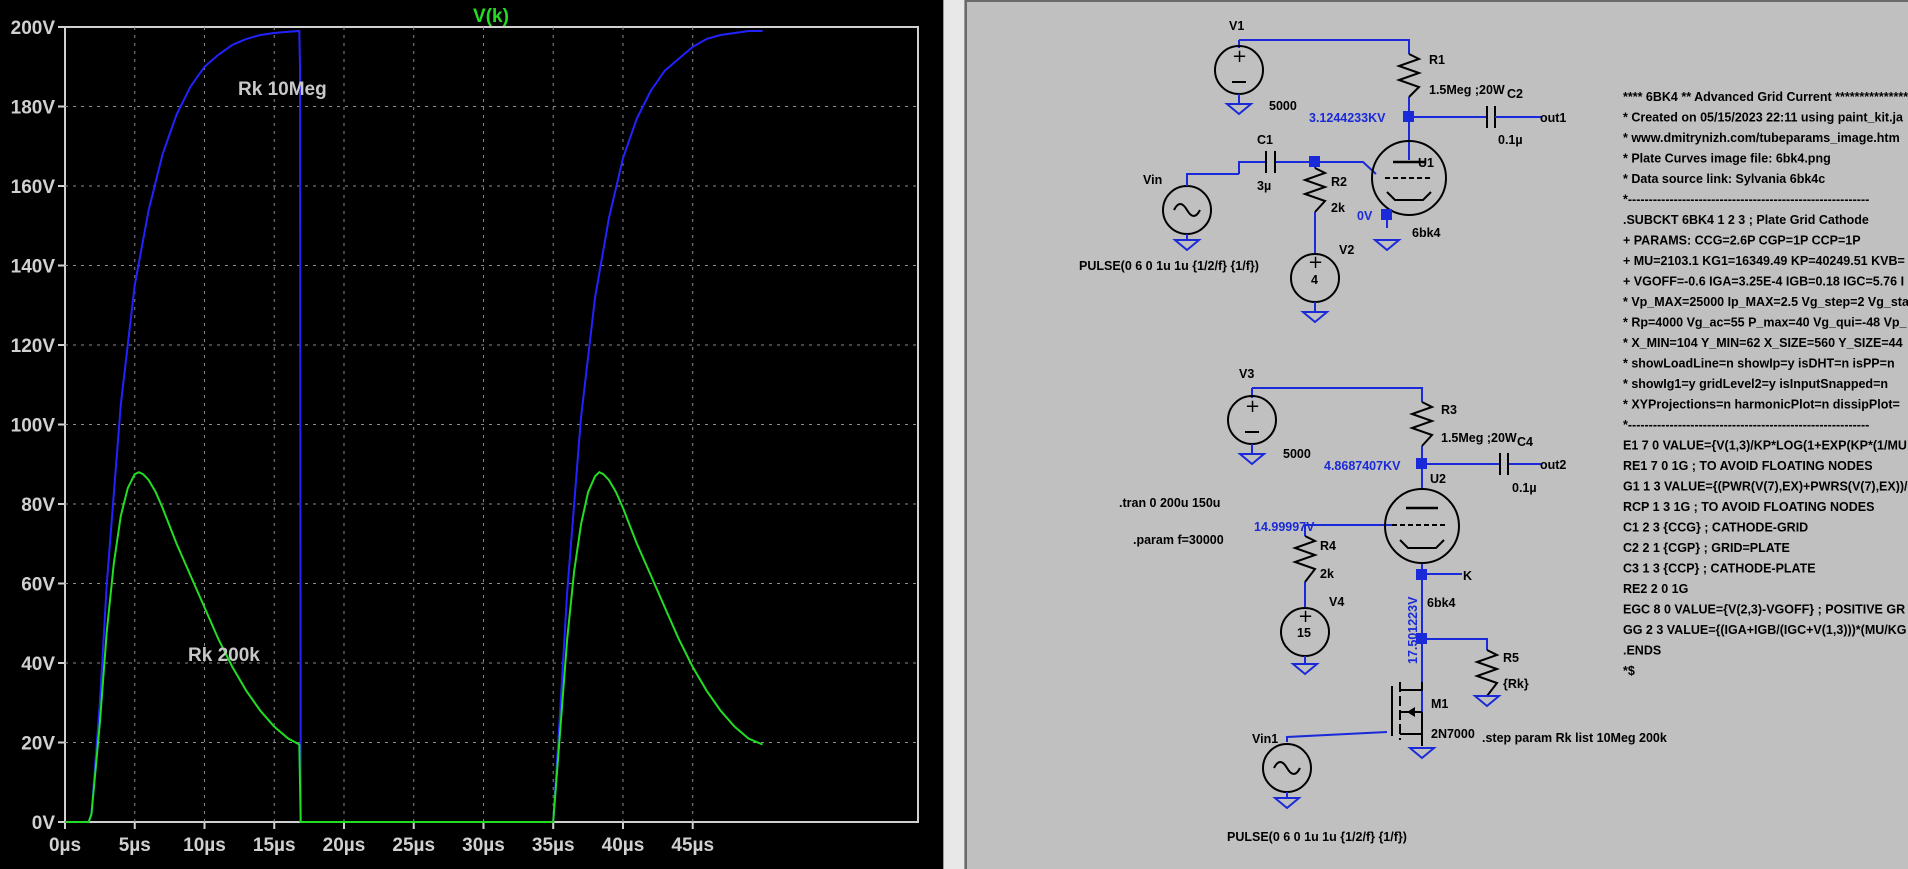 This screenshot has height=869, width=1908. Describe the element at coordinates (1748, 507) in the screenshot. I see `netlist-line: RCP 1 3 1G ; TO AVOID FLOATING NODES` at that location.